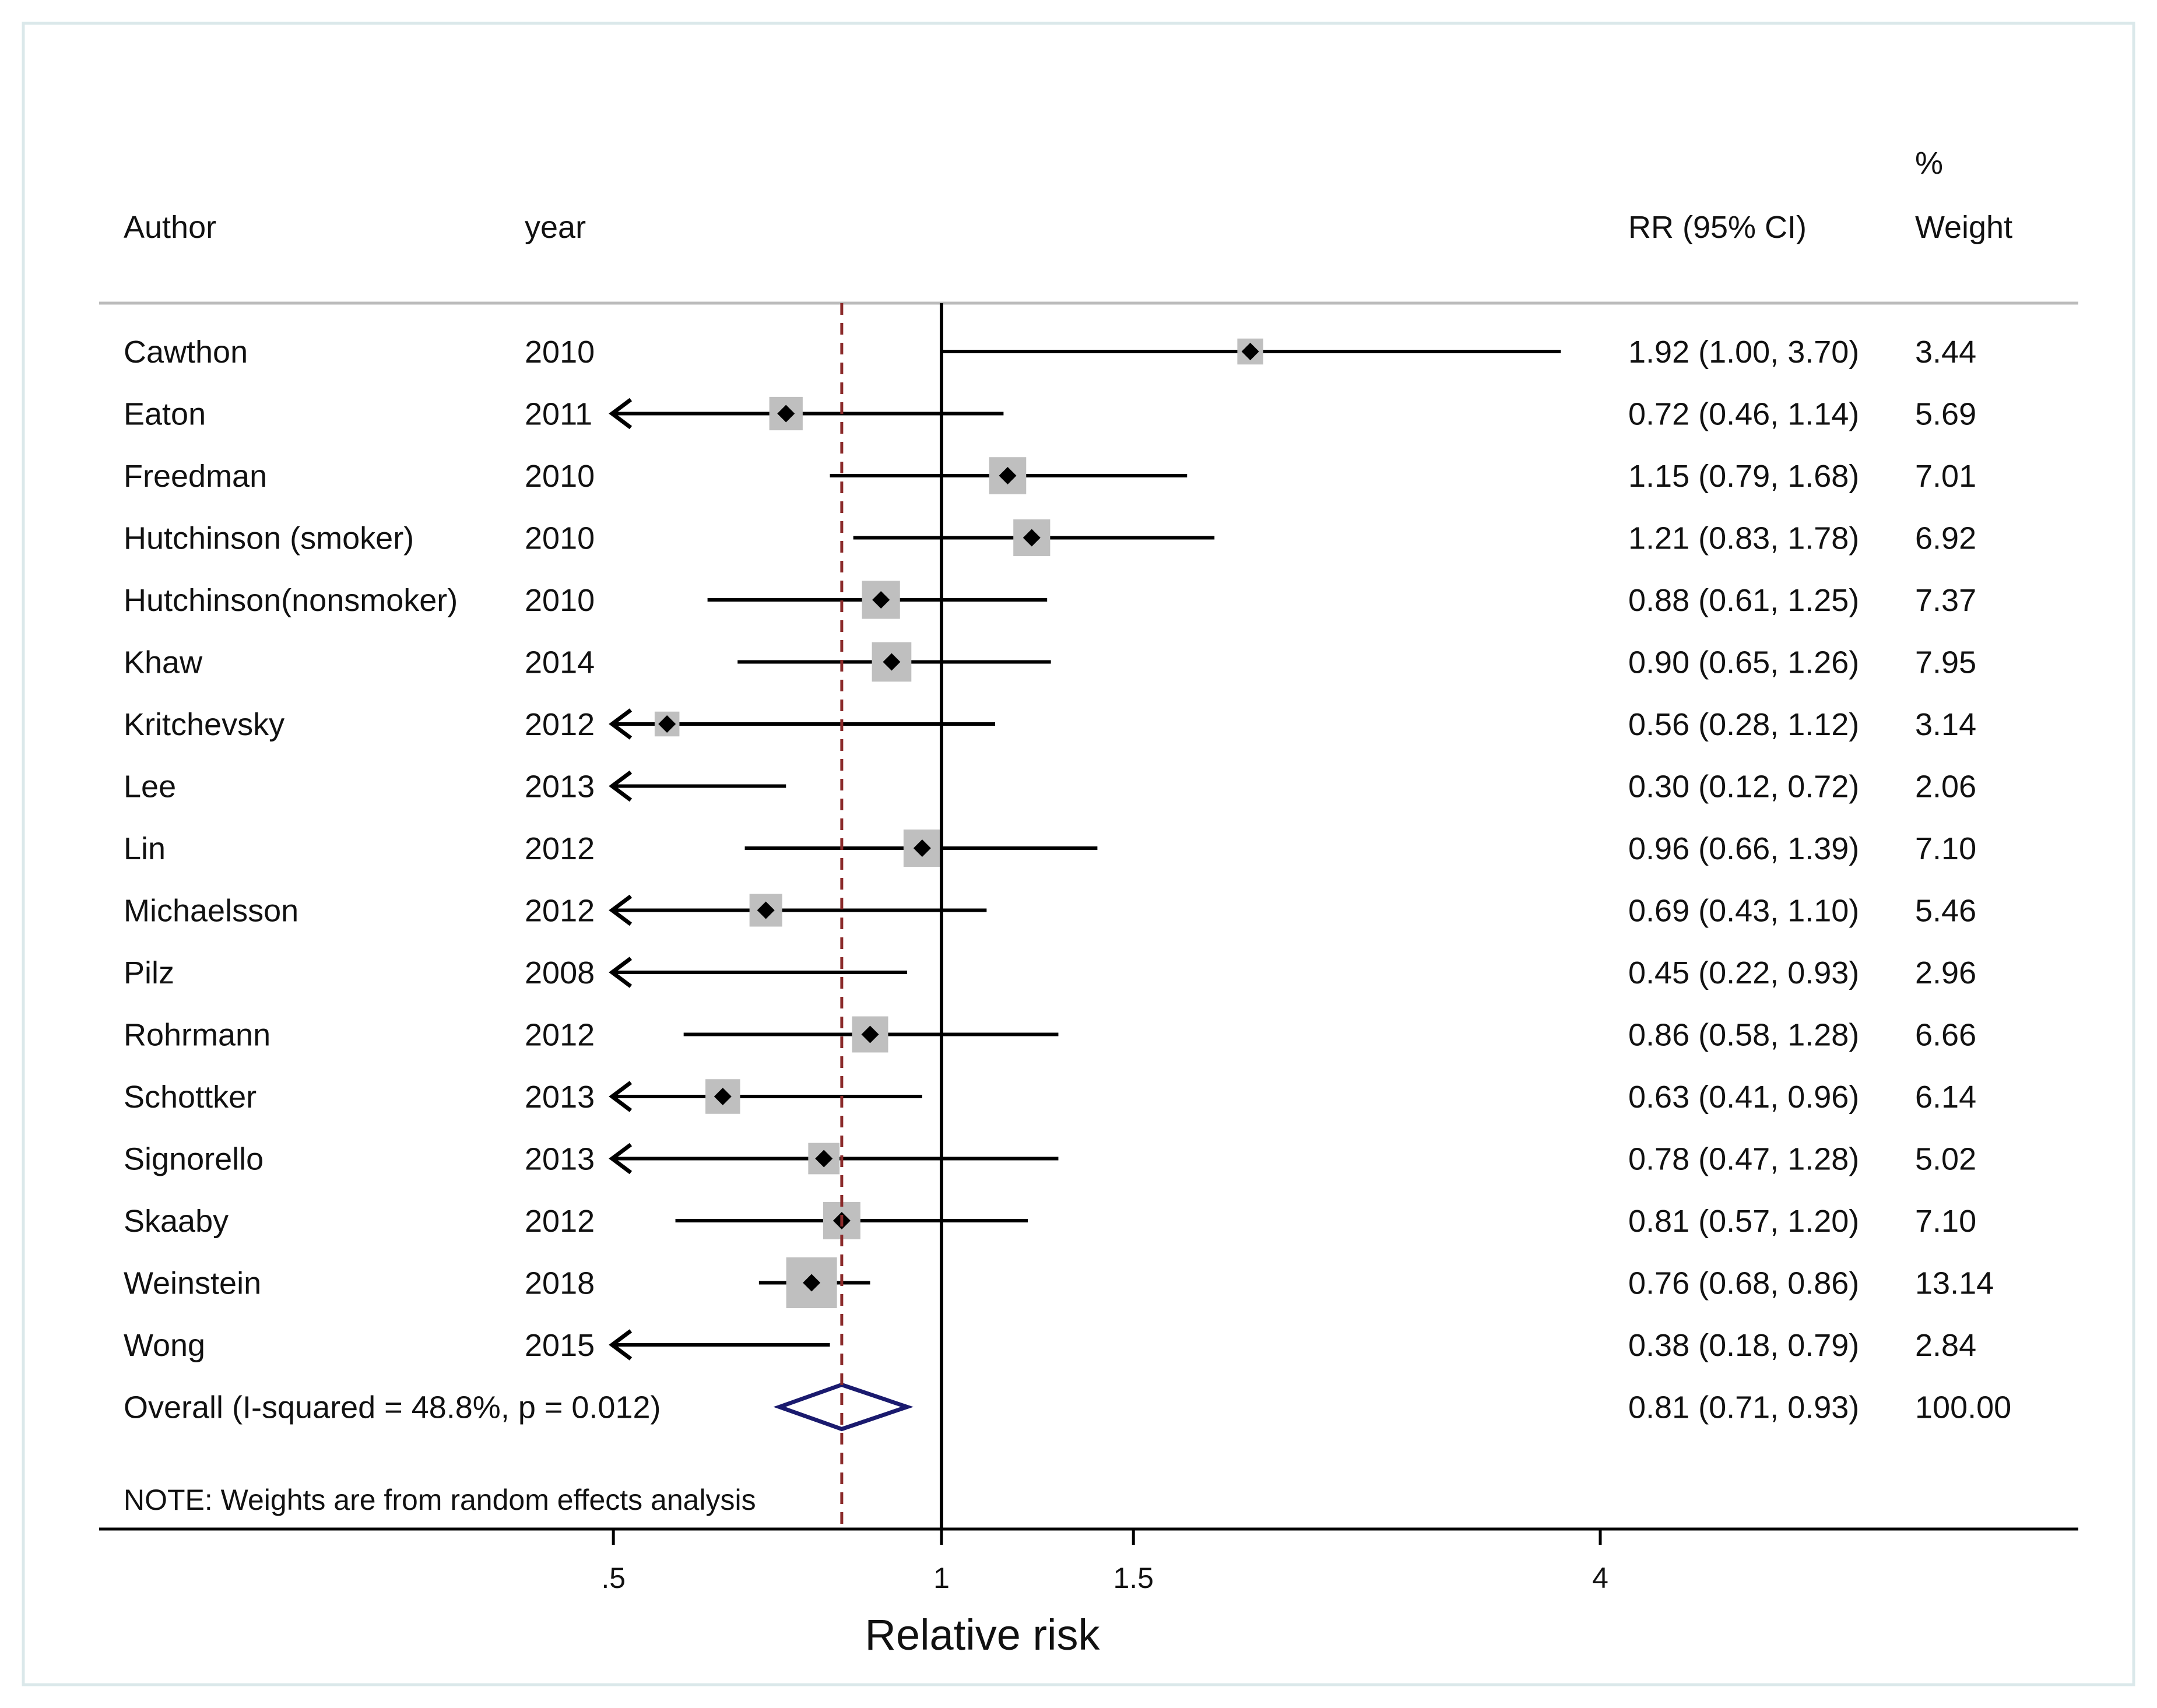  Describe the element at coordinates (176, 1221) in the screenshot. I see `study-author: Skaaby` at that location.